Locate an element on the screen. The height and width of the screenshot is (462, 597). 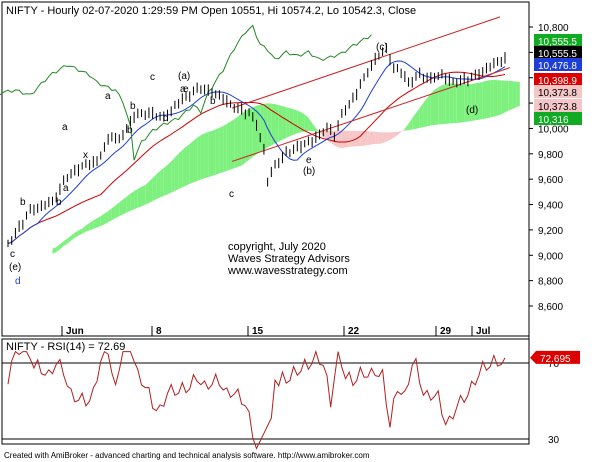
wave-label: (e) is located at coordinates (15, 267).